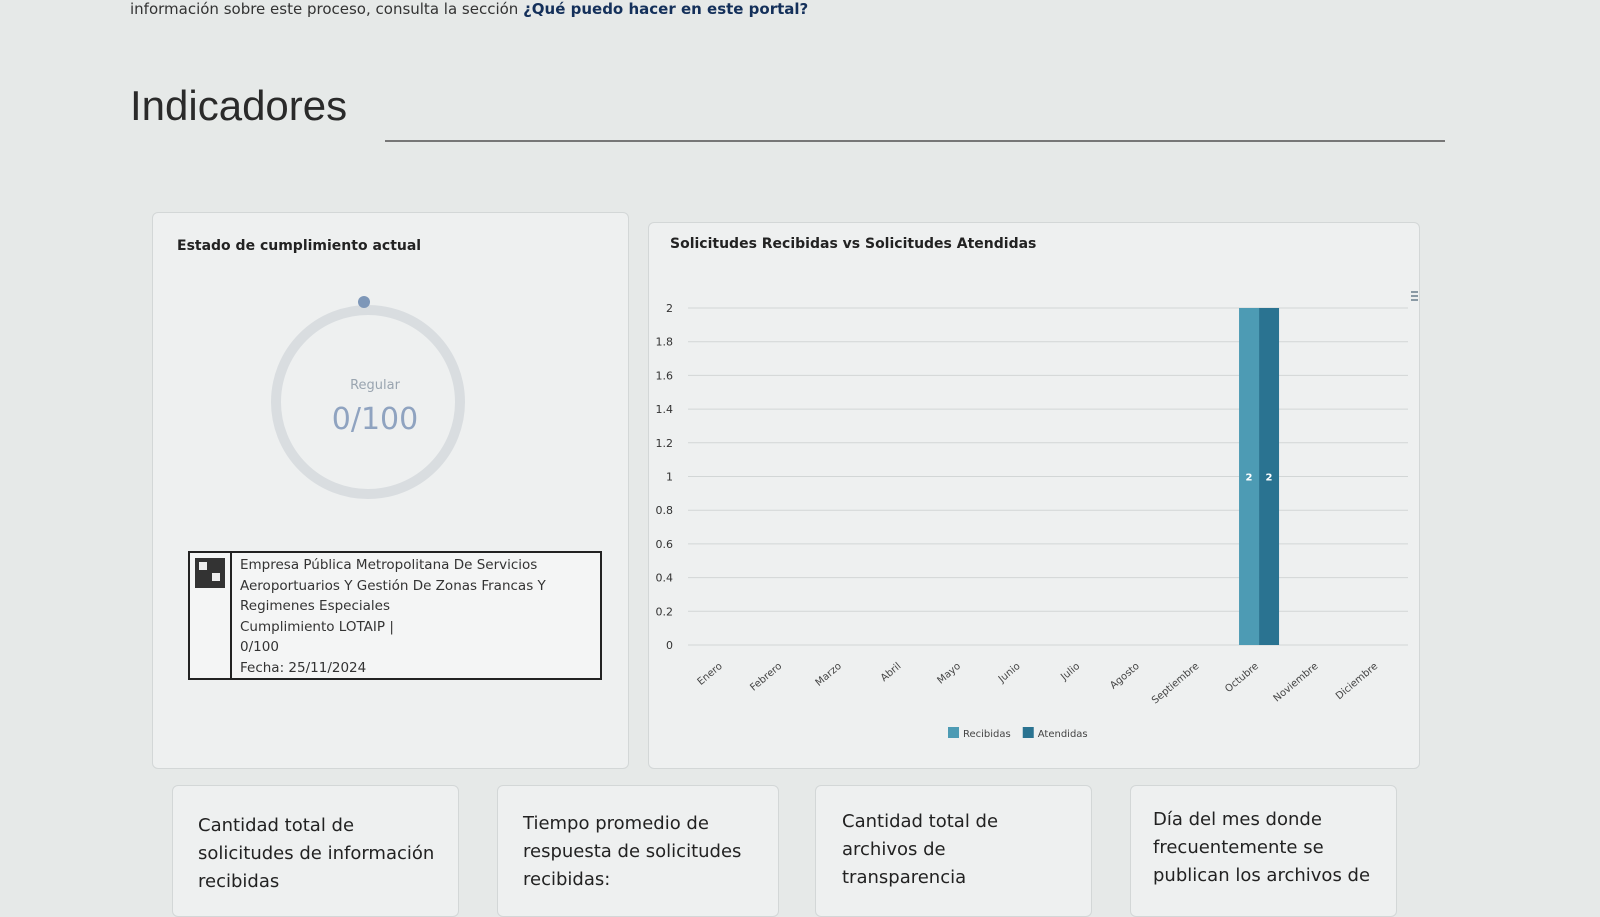 This screenshot has width=1600, height=917. Describe the element at coordinates (666, 9) in the screenshot. I see `intro-link: ¿Qué puedo hacer en este portal?` at that location.